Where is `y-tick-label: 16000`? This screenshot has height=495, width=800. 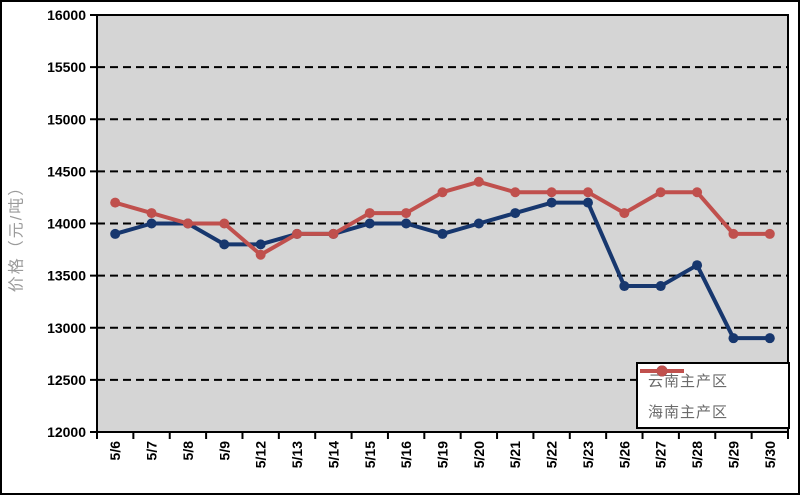 y-tick-label: 16000 is located at coordinates (66, 15).